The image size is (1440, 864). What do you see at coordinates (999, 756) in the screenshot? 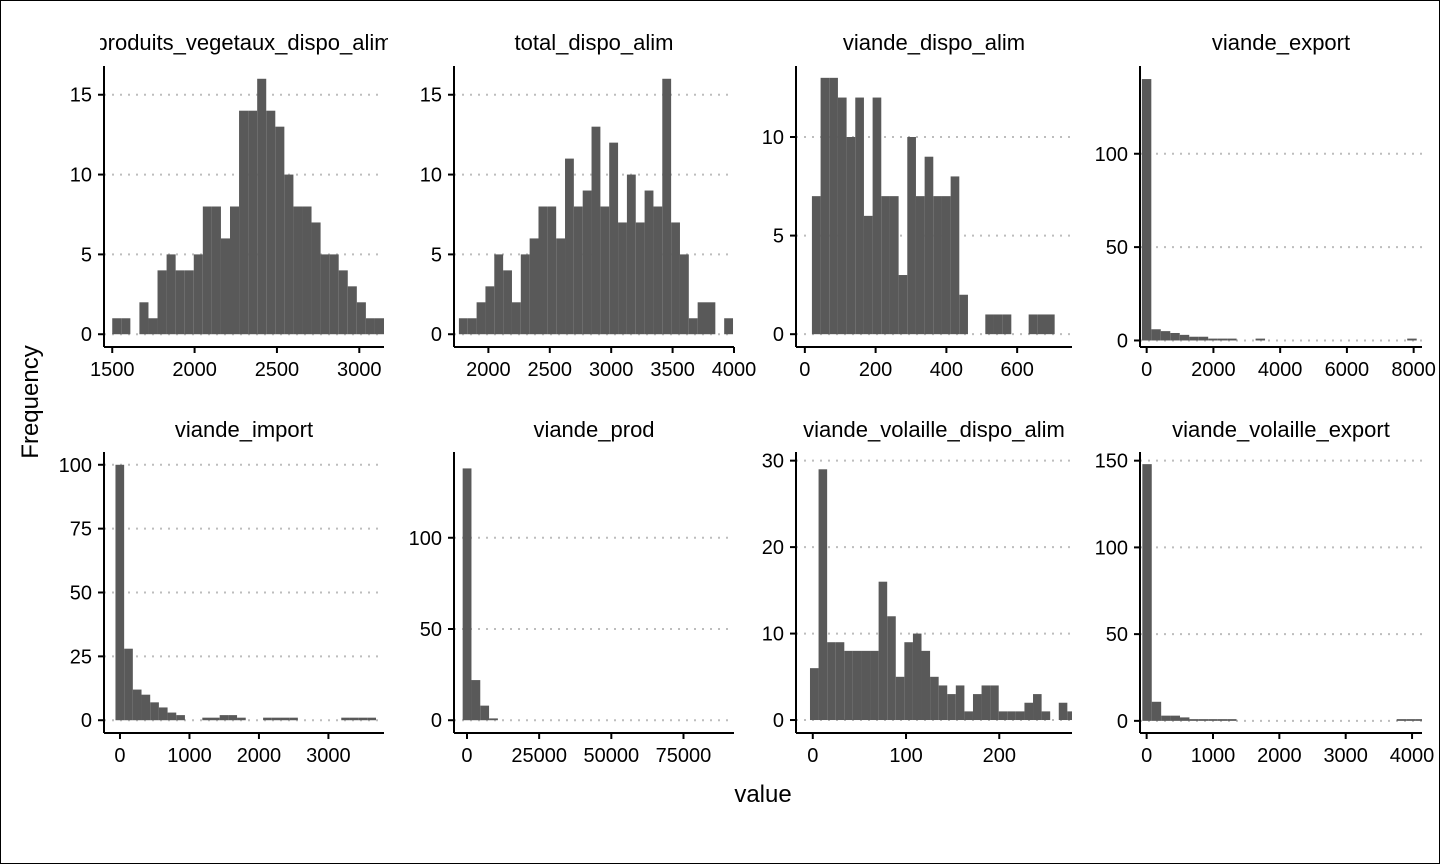
I see `x-tick-label: 200` at bounding box center [999, 756].